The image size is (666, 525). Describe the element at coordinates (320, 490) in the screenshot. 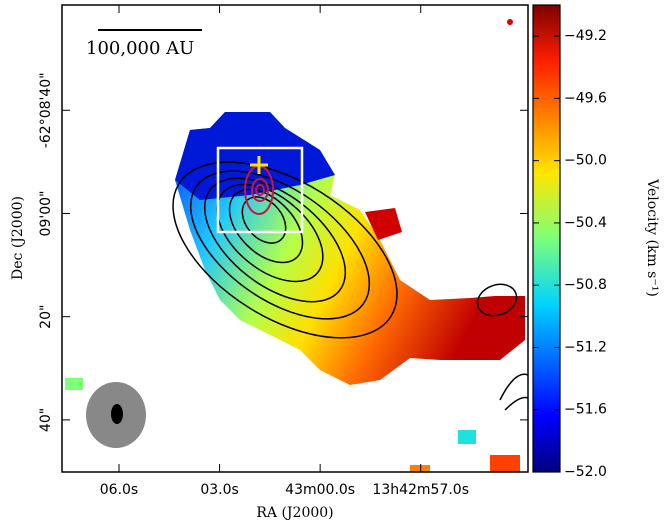

I see `x-tick-label: 43m00.0s` at that location.